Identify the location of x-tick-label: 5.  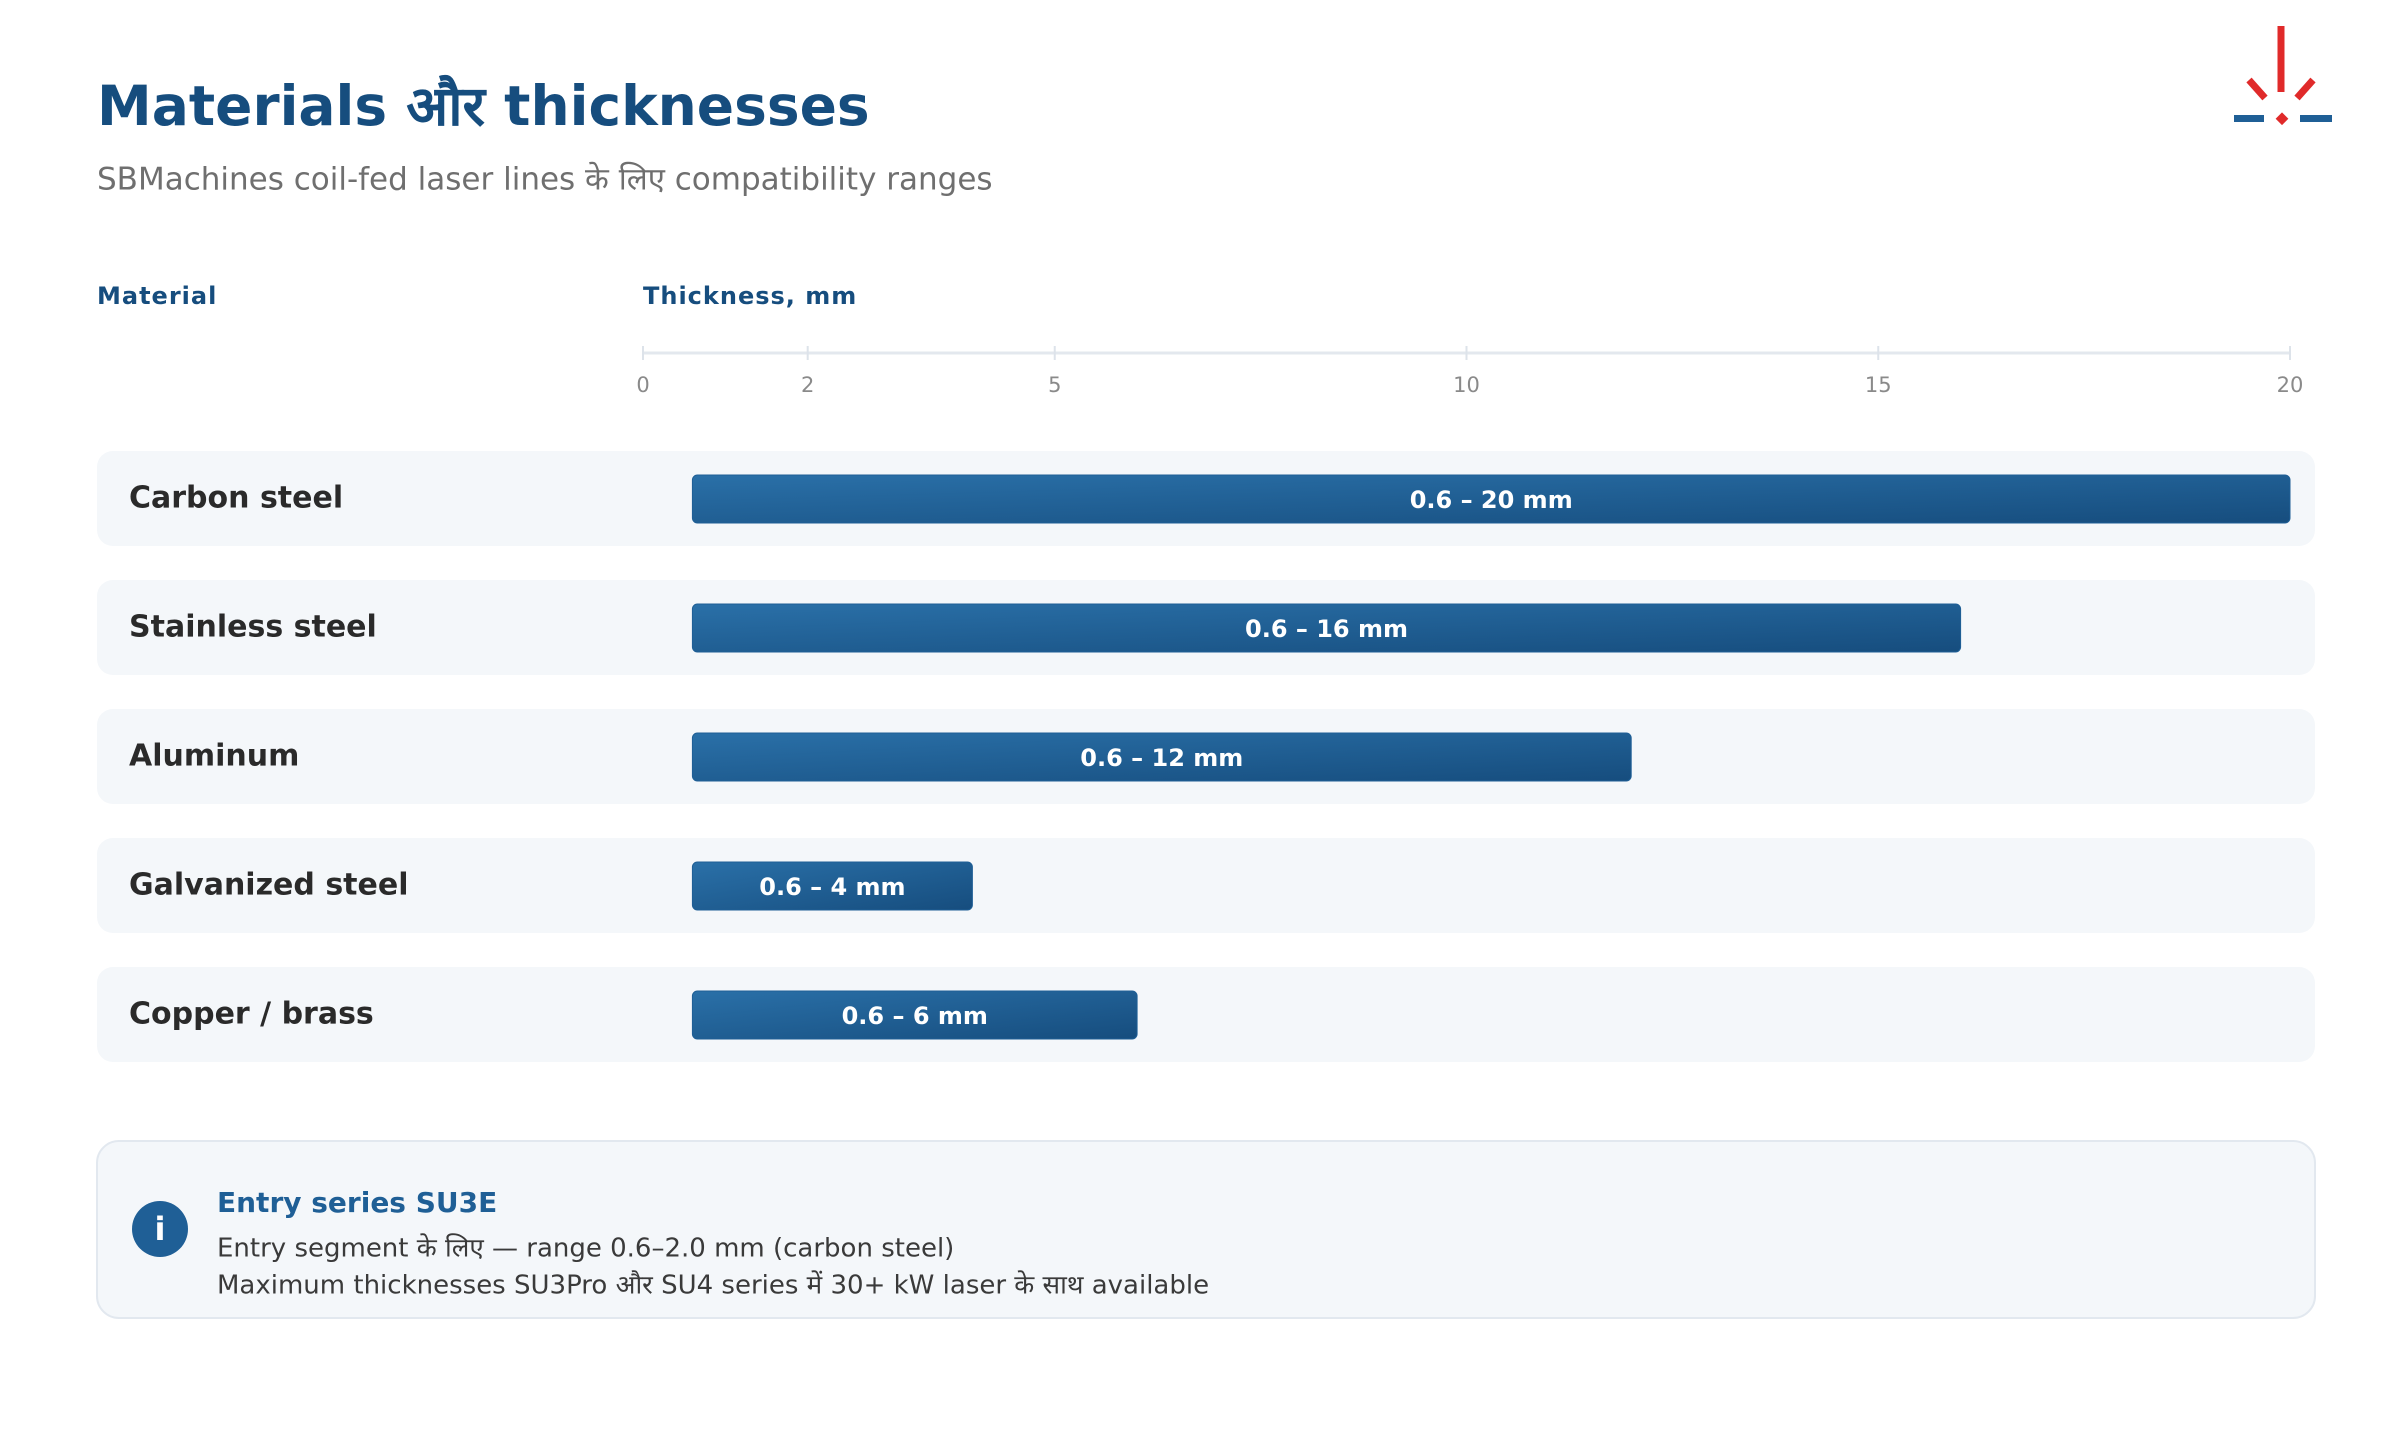
(1054, 385).